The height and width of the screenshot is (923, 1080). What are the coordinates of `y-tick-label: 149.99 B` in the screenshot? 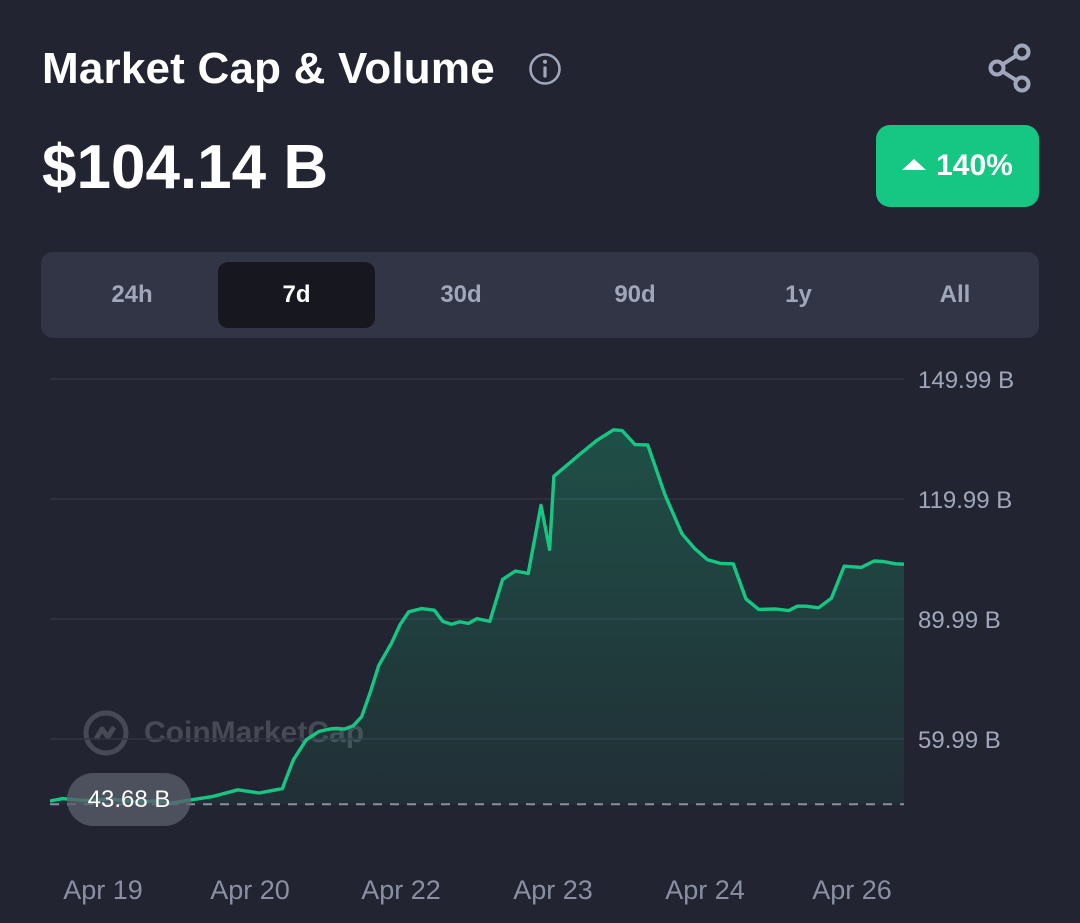 It's located at (966, 380).